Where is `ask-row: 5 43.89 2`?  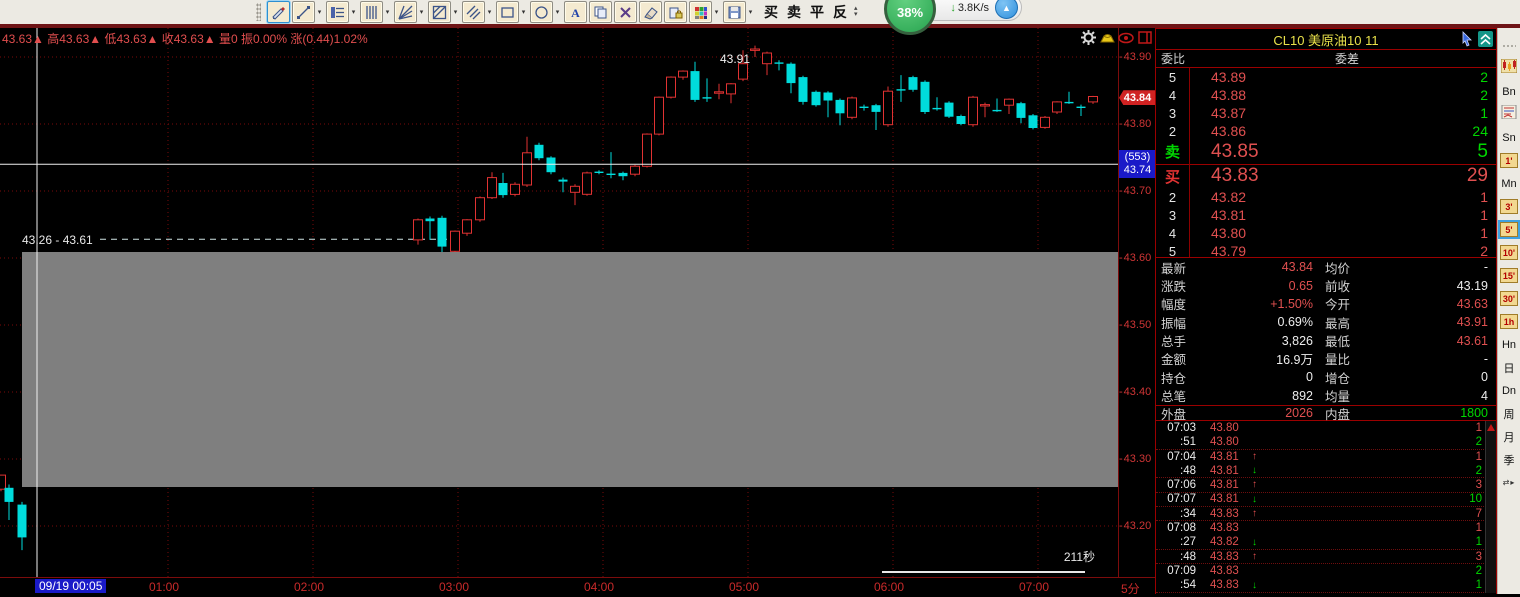
ask-row: 5 43.89 2 is located at coordinates (1326, 77).